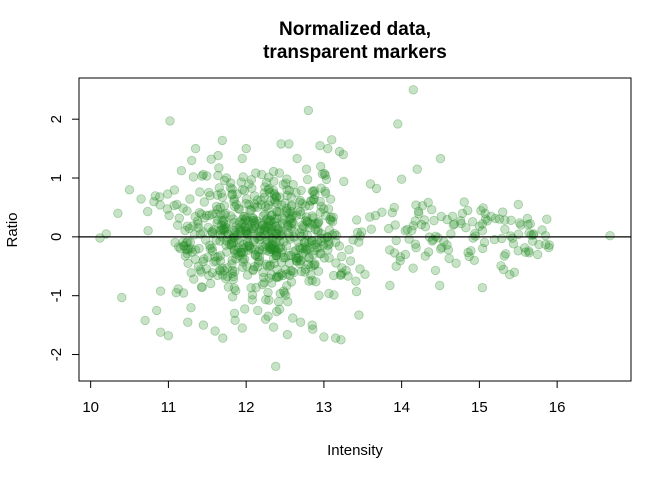  What do you see at coordinates (64, 238) in the screenshot?
I see `y-axis: -2 -1 0 1 2` at bounding box center [64, 238].